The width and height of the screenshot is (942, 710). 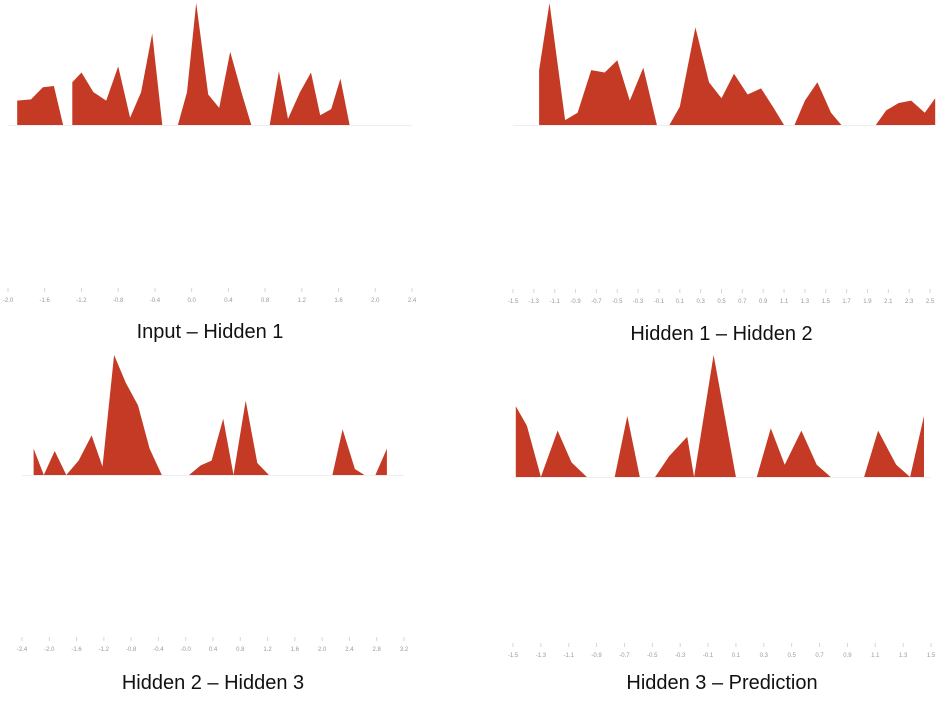 What do you see at coordinates (888, 302) in the screenshot?
I see `tick-label: 2.1` at bounding box center [888, 302].